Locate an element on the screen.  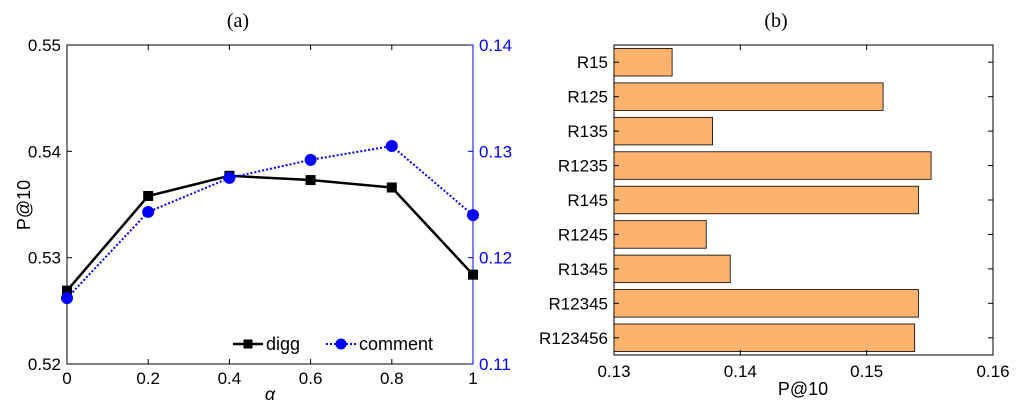
category-label-R1345: R1345 is located at coordinates (583, 269).